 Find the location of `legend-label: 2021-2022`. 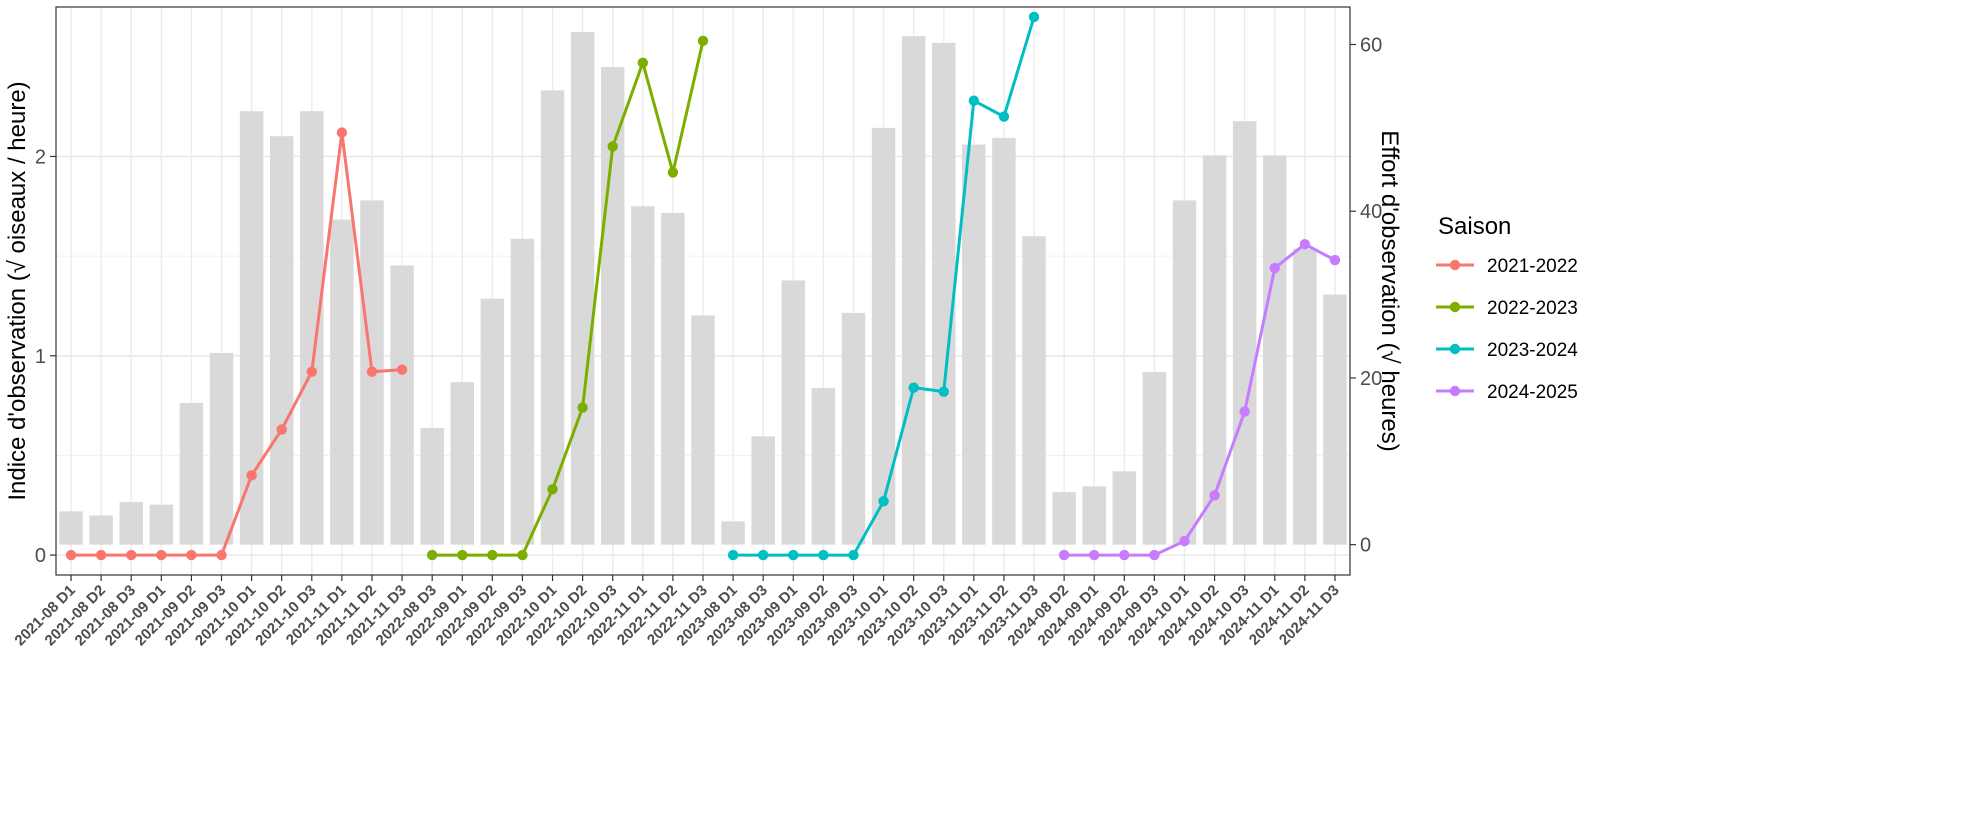

legend-label: 2021-2022 is located at coordinates (1532, 266).